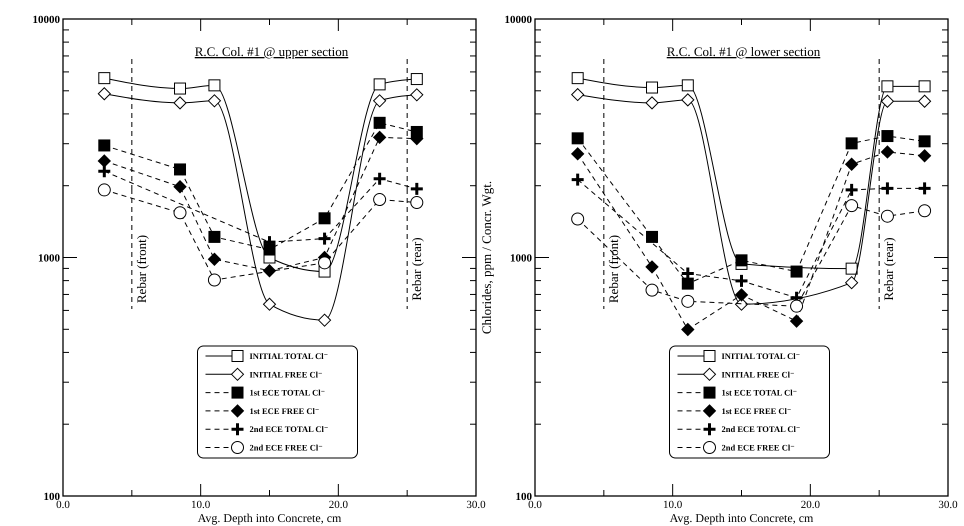  Describe the element at coordinates (271, 51) in the screenshot. I see `text: R.C. Col. #1 @ upper section` at that location.